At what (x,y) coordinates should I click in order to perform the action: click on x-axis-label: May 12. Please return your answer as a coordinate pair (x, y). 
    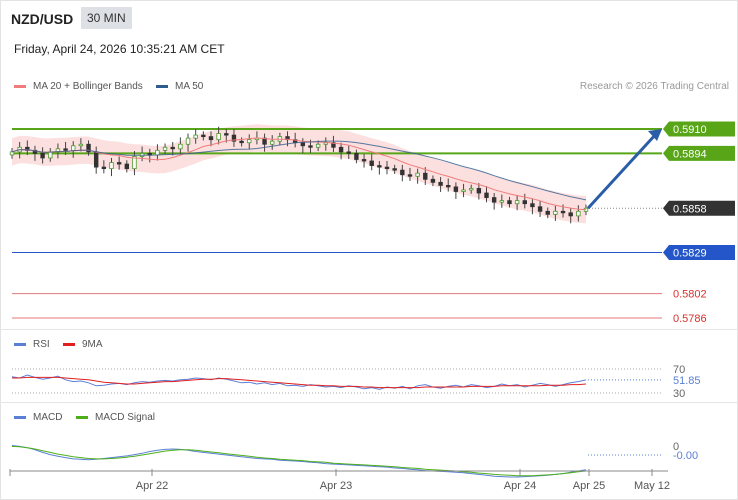
    Looking at the image, I should click on (652, 486).